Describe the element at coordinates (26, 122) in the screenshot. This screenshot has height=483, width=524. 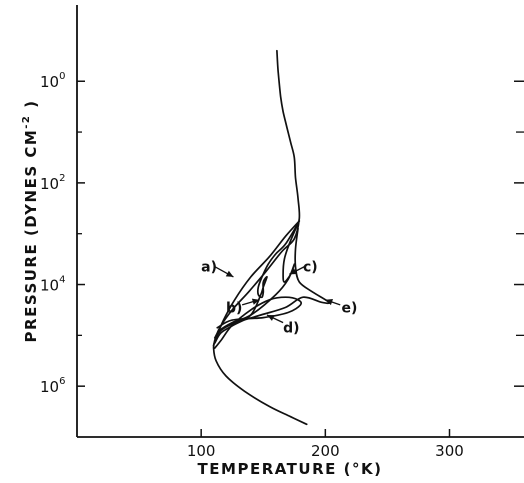
I see `y-axis-label-sup: -2` at that location.